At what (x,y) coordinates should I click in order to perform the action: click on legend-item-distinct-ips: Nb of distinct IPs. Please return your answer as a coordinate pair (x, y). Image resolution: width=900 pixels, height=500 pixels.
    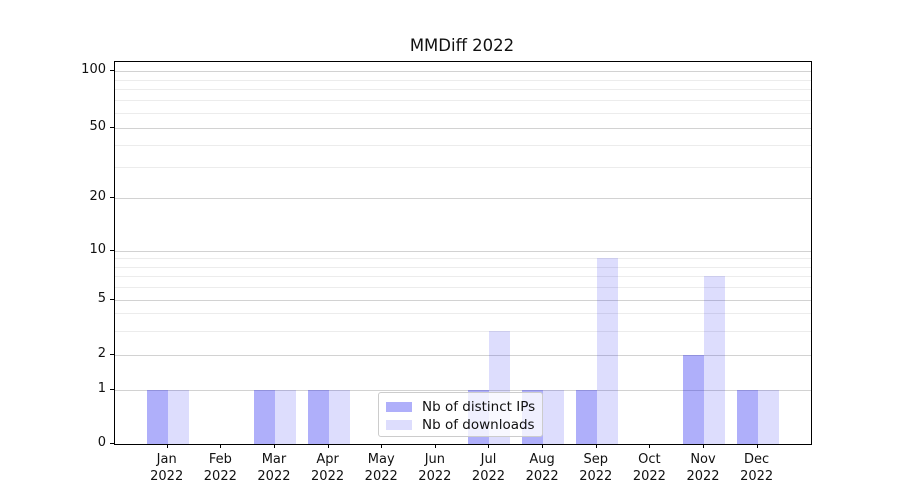
    Looking at the image, I should click on (461, 407).